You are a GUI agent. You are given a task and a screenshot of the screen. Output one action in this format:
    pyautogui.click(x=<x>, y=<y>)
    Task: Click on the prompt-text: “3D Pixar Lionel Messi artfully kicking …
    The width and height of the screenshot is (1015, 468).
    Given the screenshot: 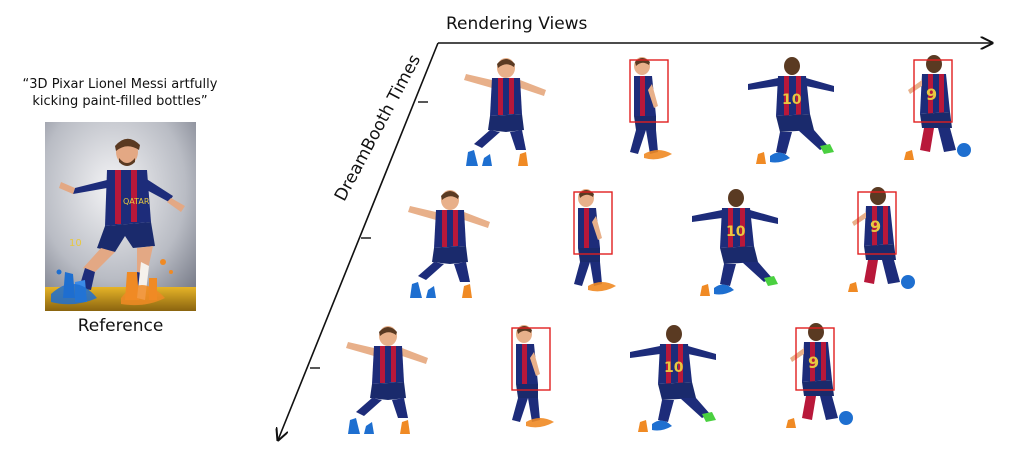 What is the action you would take?
    pyautogui.click(x=120, y=93)
    